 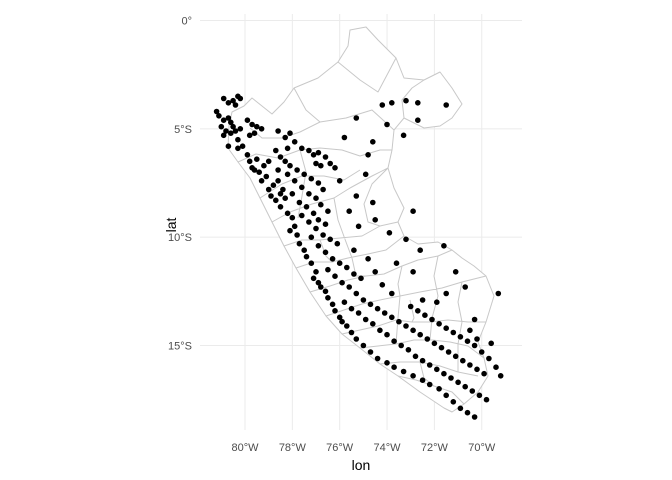 What do you see at coordinates (435, 448) in the screenshot?
I see `x-tick-label: 72°W` at bounding box center [435, 448].